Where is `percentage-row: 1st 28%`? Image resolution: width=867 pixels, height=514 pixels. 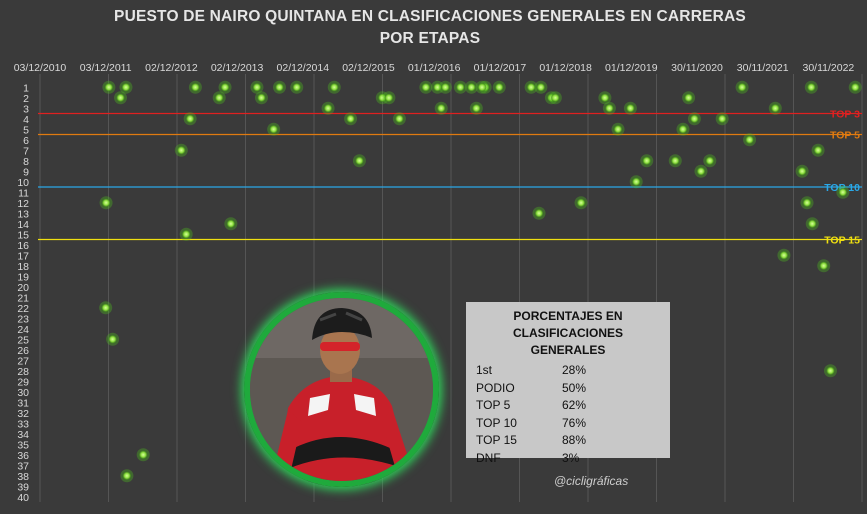 percentage-row: 1st 28% is located at coordinates (568, 371).